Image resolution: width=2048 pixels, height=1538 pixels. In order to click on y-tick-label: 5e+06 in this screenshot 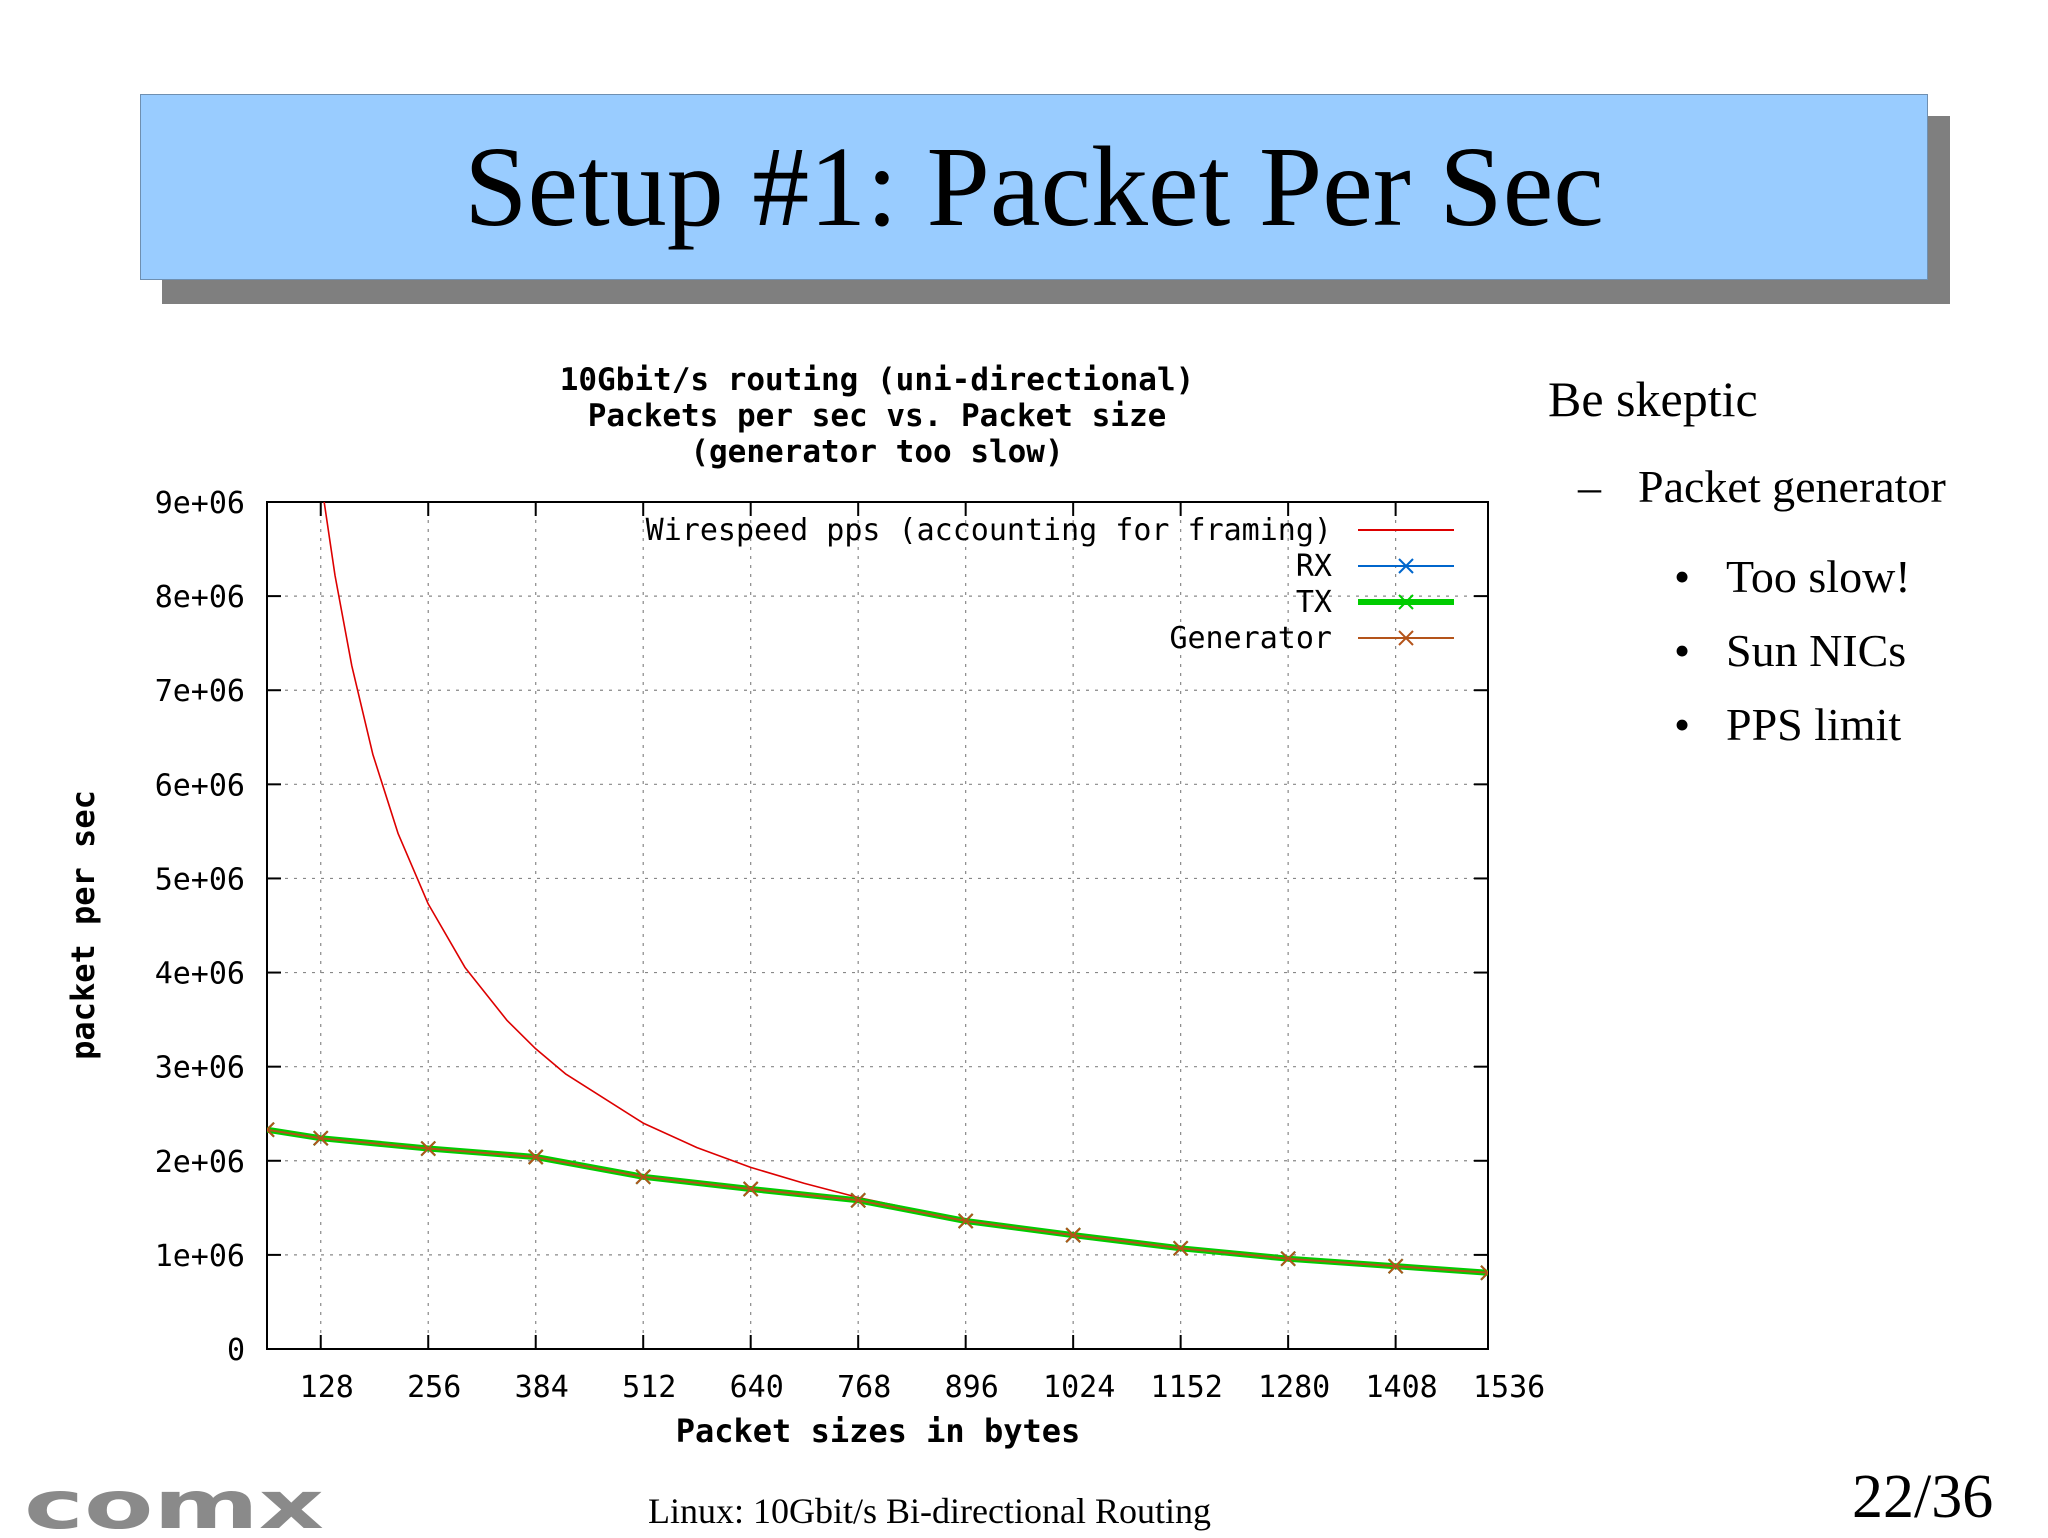, I will do `click(200, 879)`.